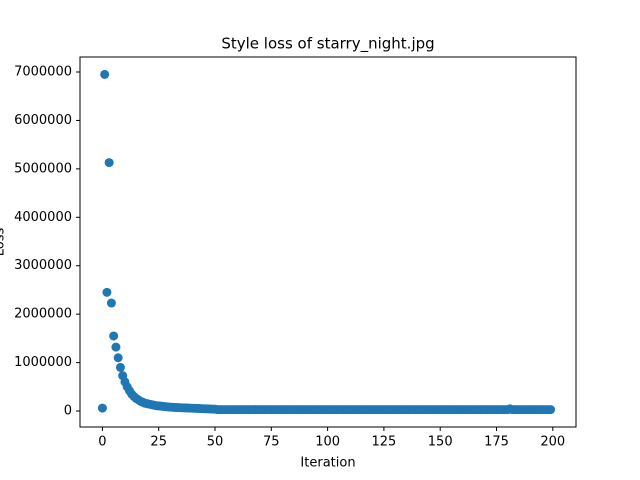  I want to click on y-tick-label: 0, so click(68, 411).